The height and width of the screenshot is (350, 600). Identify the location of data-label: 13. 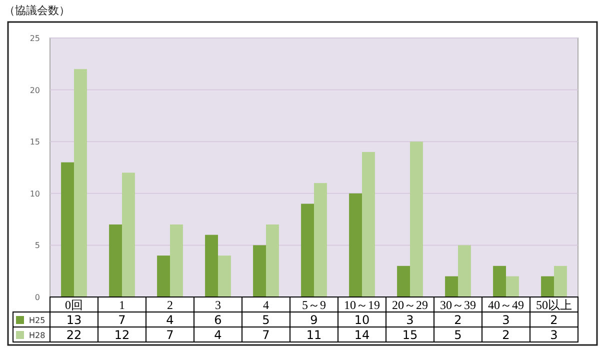
(74, 320).